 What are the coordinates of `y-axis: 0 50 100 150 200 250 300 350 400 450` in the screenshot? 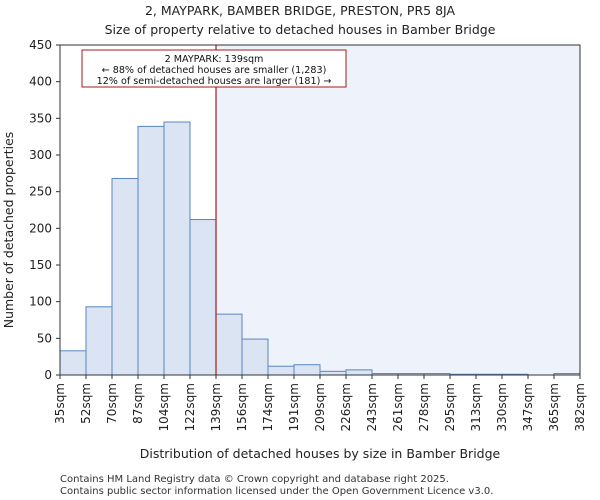 It's located at (44, 210).